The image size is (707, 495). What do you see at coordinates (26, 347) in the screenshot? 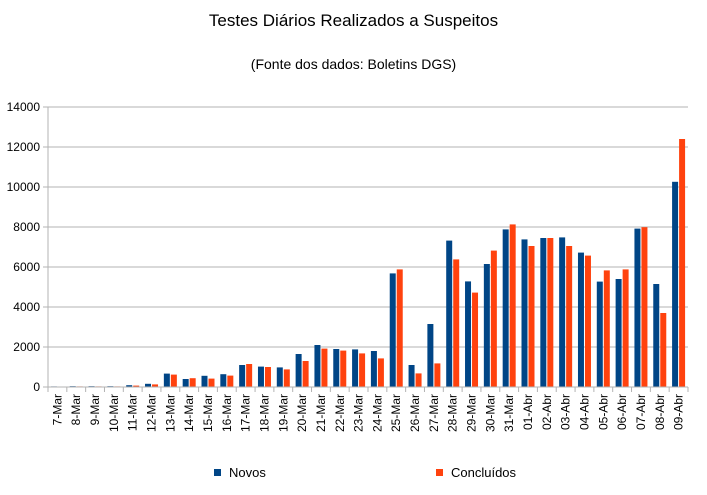
I see `y-tick-label: 2000` at bounding box center [26, 347].